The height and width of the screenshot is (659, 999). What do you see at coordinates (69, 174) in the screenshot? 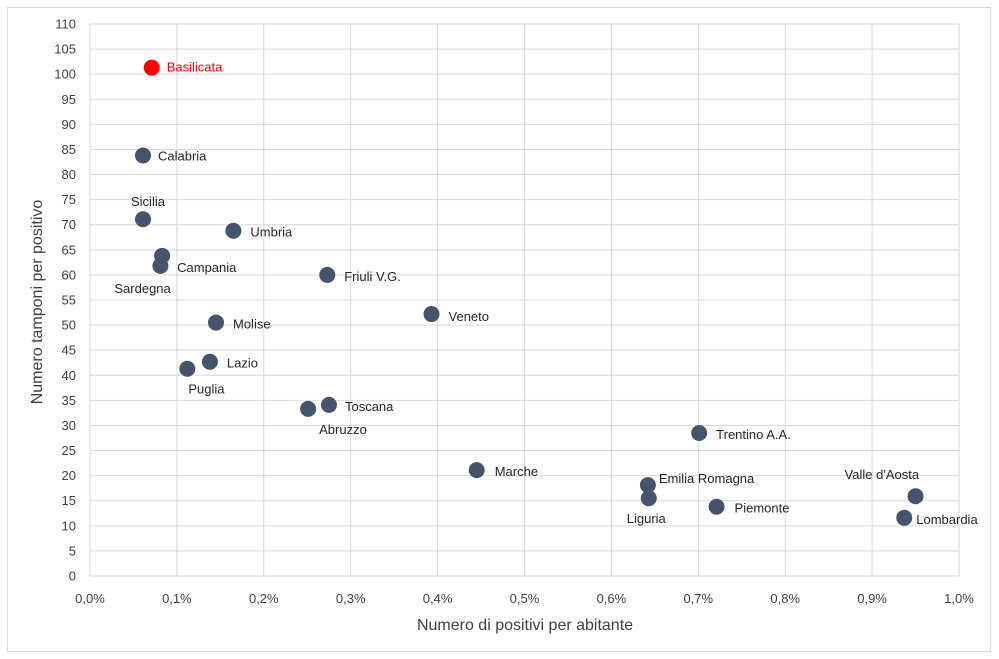
I see `y-tick-label: 80` at bounding box center [69, 174].